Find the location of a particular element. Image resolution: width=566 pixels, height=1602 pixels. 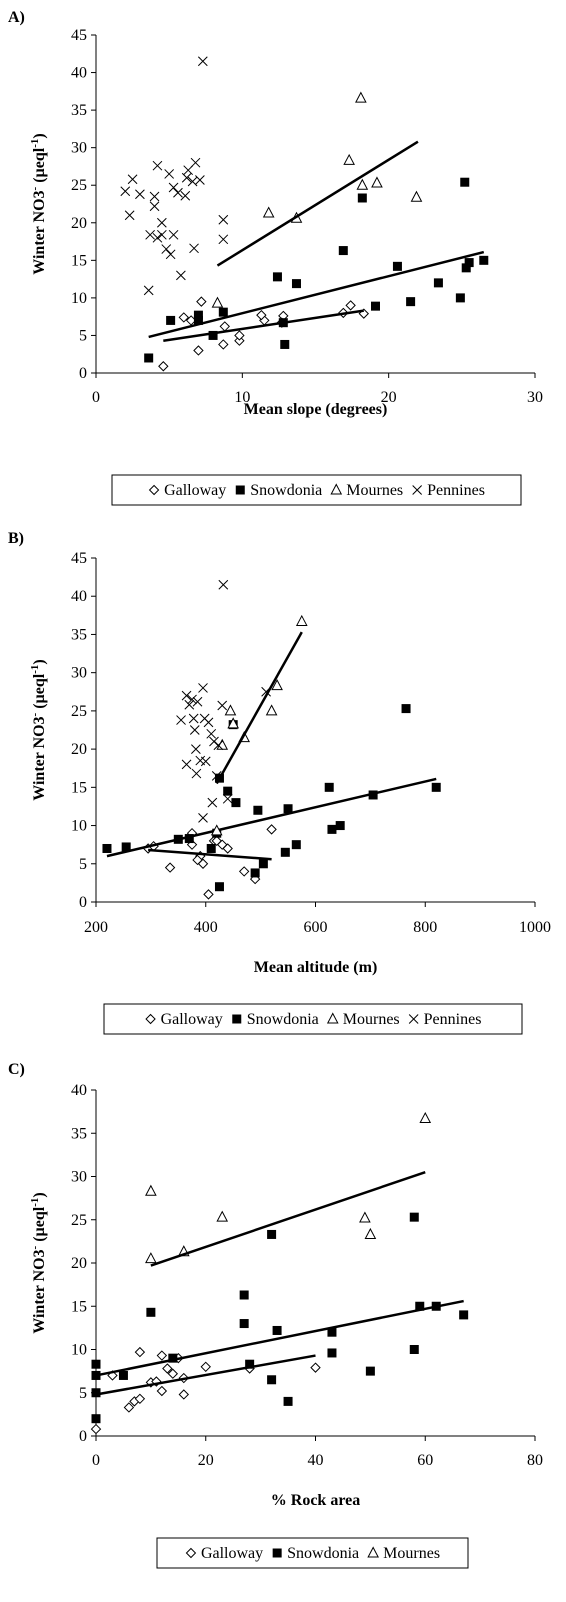

x-tick-label: 30 is located at coordinates (535, 397).